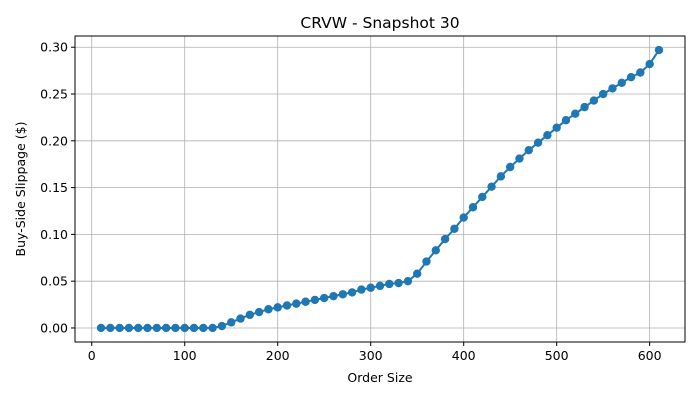 Image resolution: width=700 pixels, height=400 pixels. Describe the element at coordinates (278, 355) in the screenshot. I see `x-tick-label: 200` at that location.